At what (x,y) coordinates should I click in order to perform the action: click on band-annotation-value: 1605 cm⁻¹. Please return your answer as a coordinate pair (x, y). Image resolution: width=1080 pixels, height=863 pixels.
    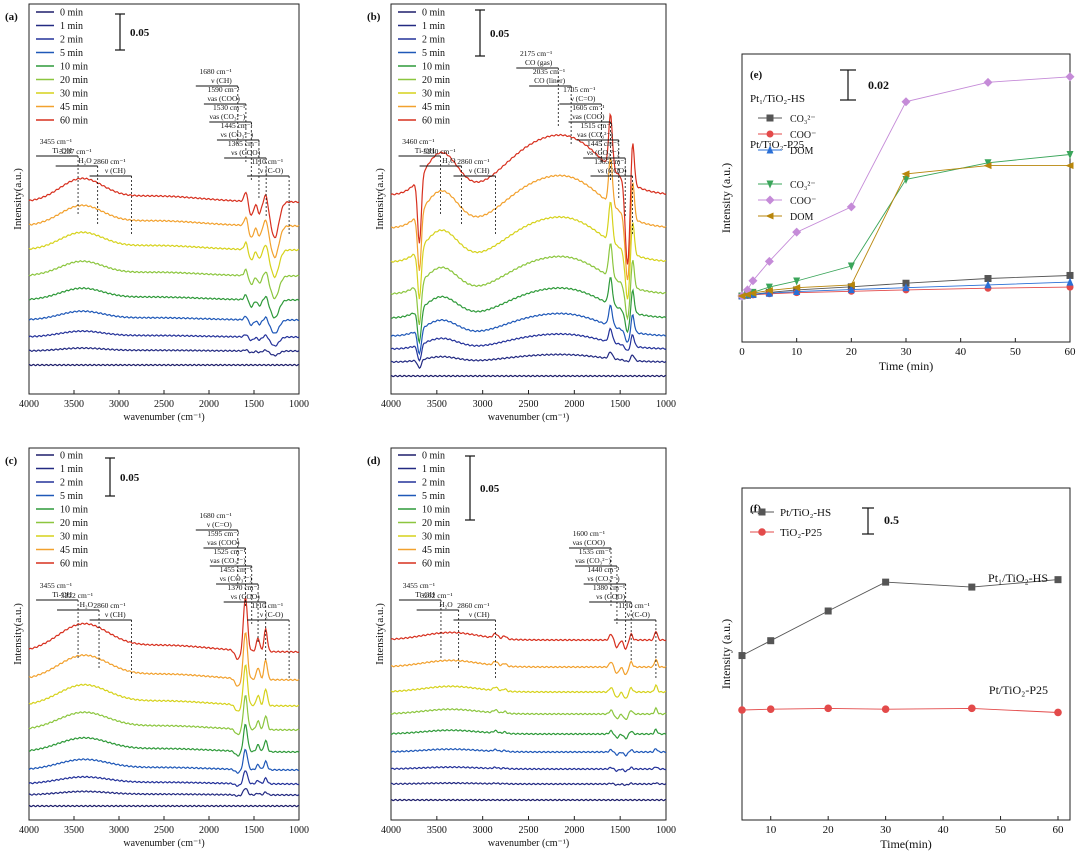
    Looking at the image, I should click on (588, 107).